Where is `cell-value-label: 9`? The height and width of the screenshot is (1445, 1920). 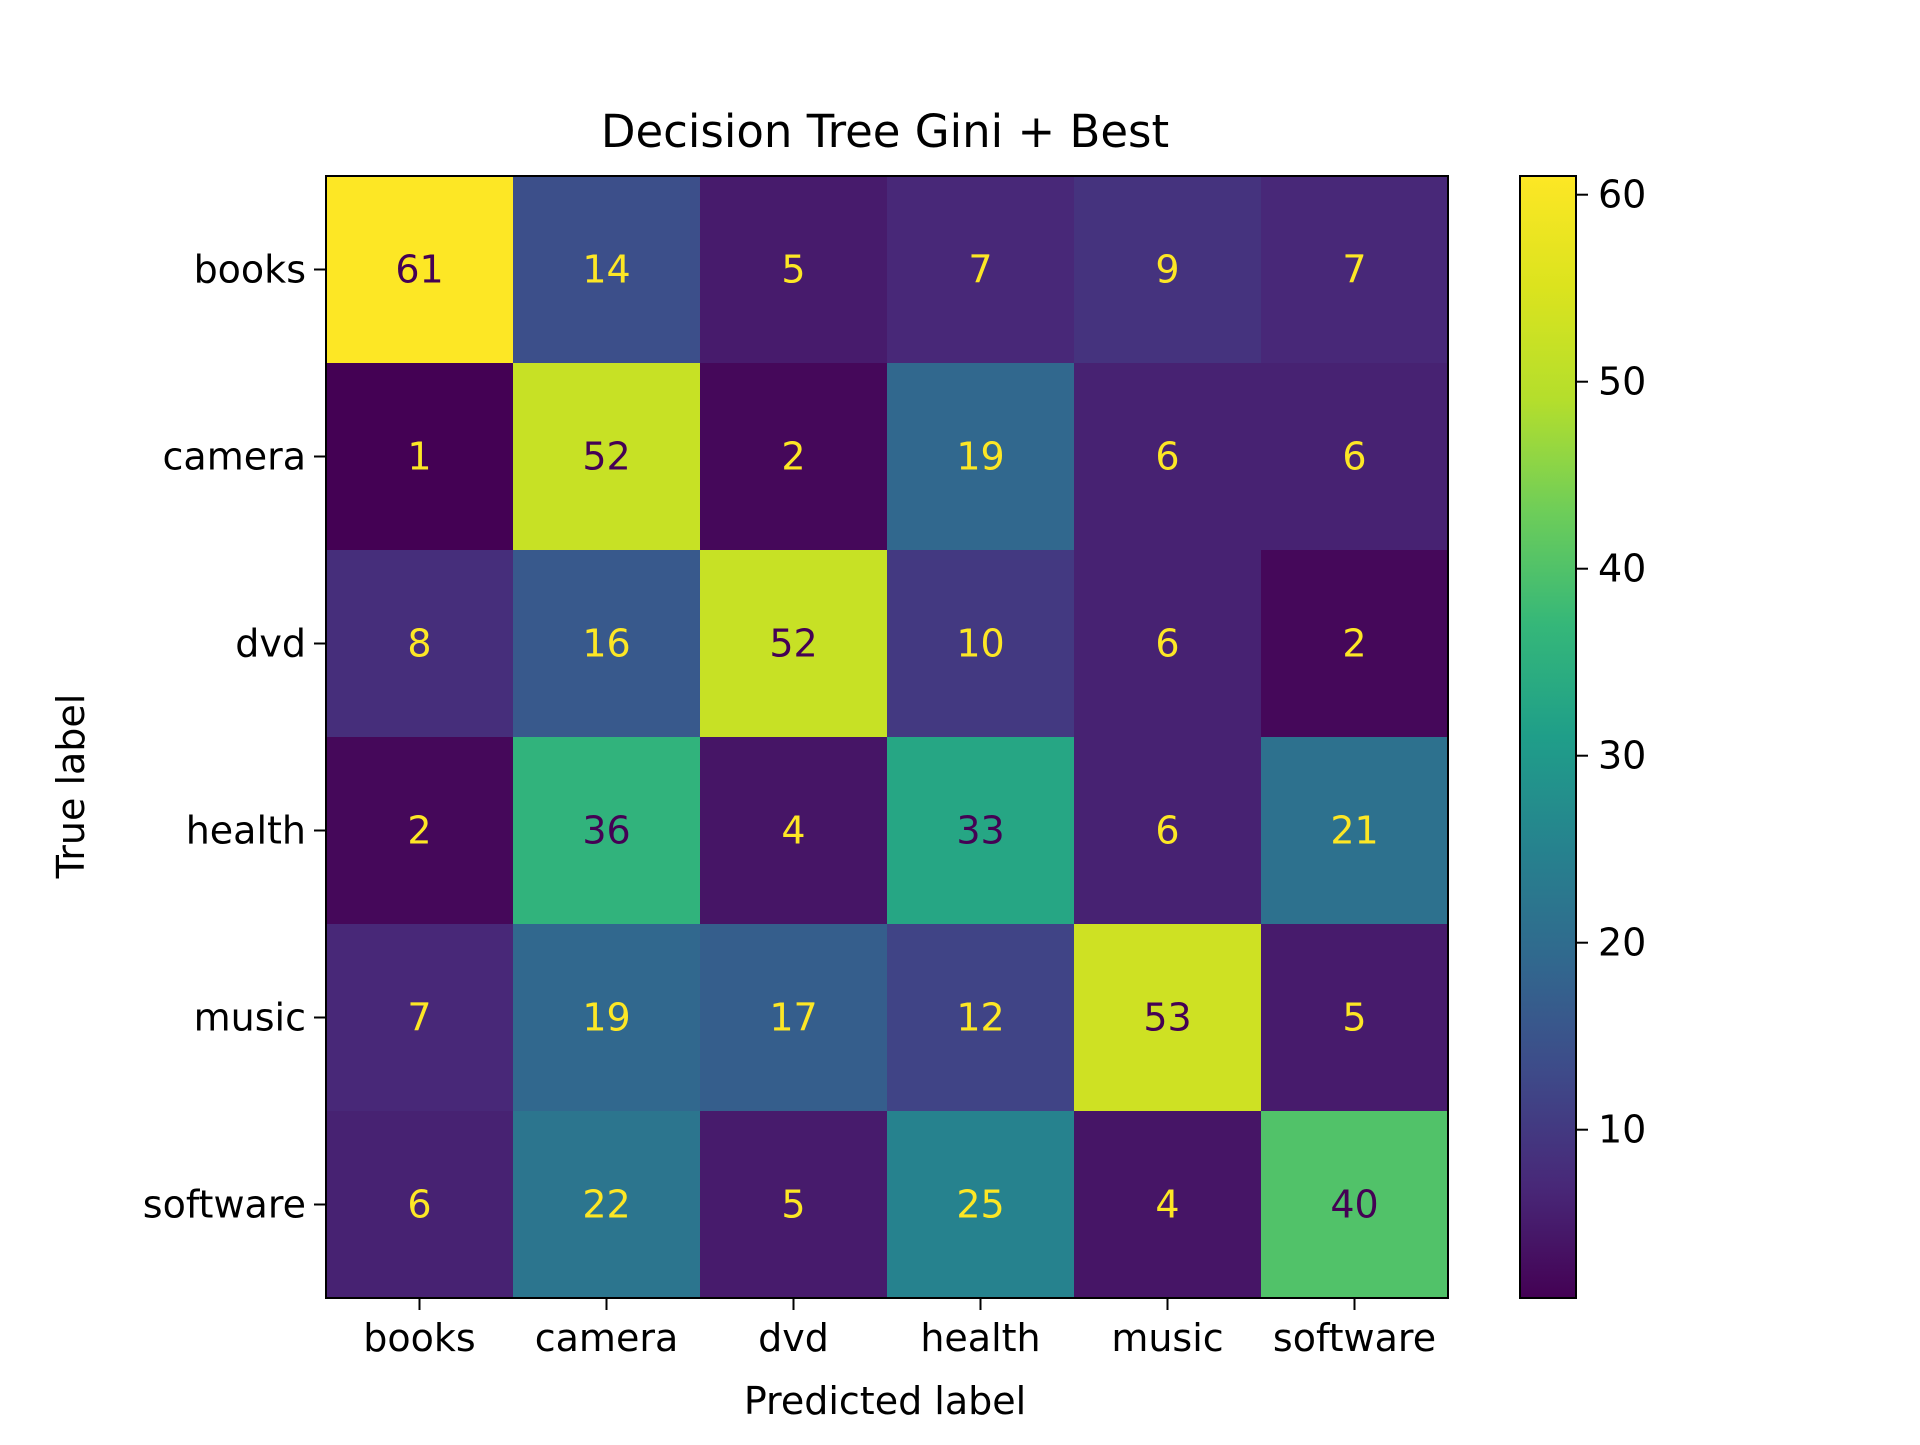 cell-value-label: 9 is located at coordinates (1167, 270).